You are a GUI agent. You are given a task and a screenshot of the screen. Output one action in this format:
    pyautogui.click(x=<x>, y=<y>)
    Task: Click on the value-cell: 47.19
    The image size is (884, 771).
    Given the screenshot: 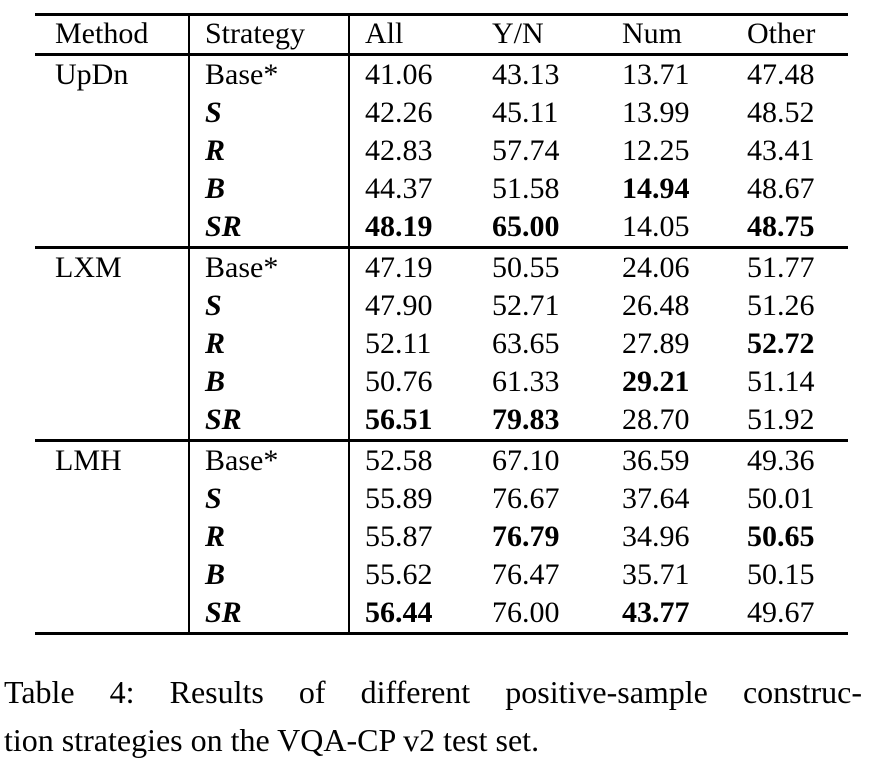 What is the action you would take?
    pyautogui.click(x=411, y=268)
    